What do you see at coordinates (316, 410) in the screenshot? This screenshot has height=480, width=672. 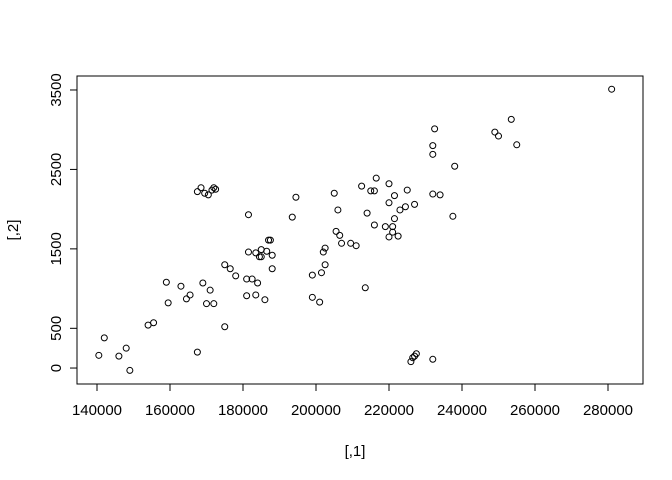 I see `x-tick-label: 200000` at bounding box center [316, 410].